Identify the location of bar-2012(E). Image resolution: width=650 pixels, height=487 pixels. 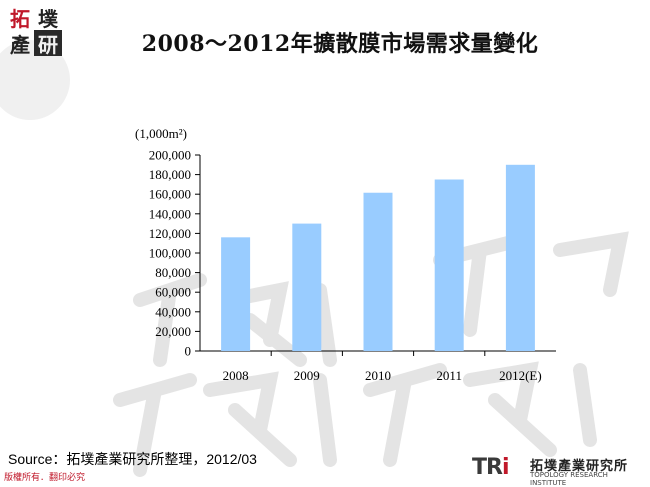
(520, 257).